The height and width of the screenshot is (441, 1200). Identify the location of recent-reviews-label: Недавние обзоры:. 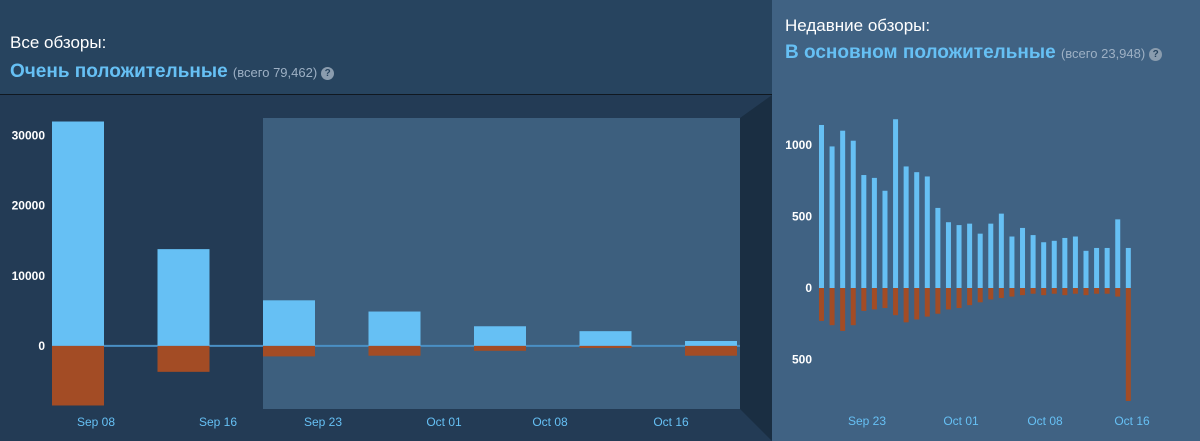
(858, 25).